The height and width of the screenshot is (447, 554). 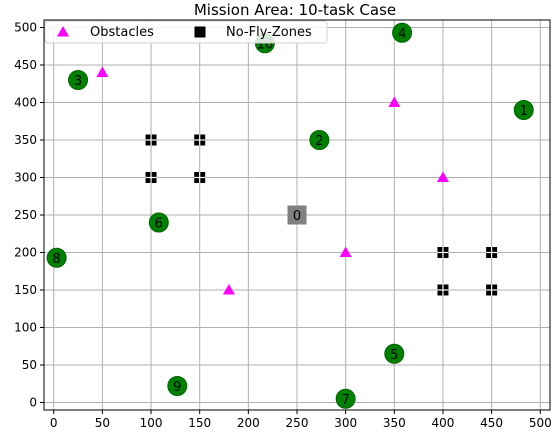 I want to click on task-label: 9, so click(x=177, y=387).